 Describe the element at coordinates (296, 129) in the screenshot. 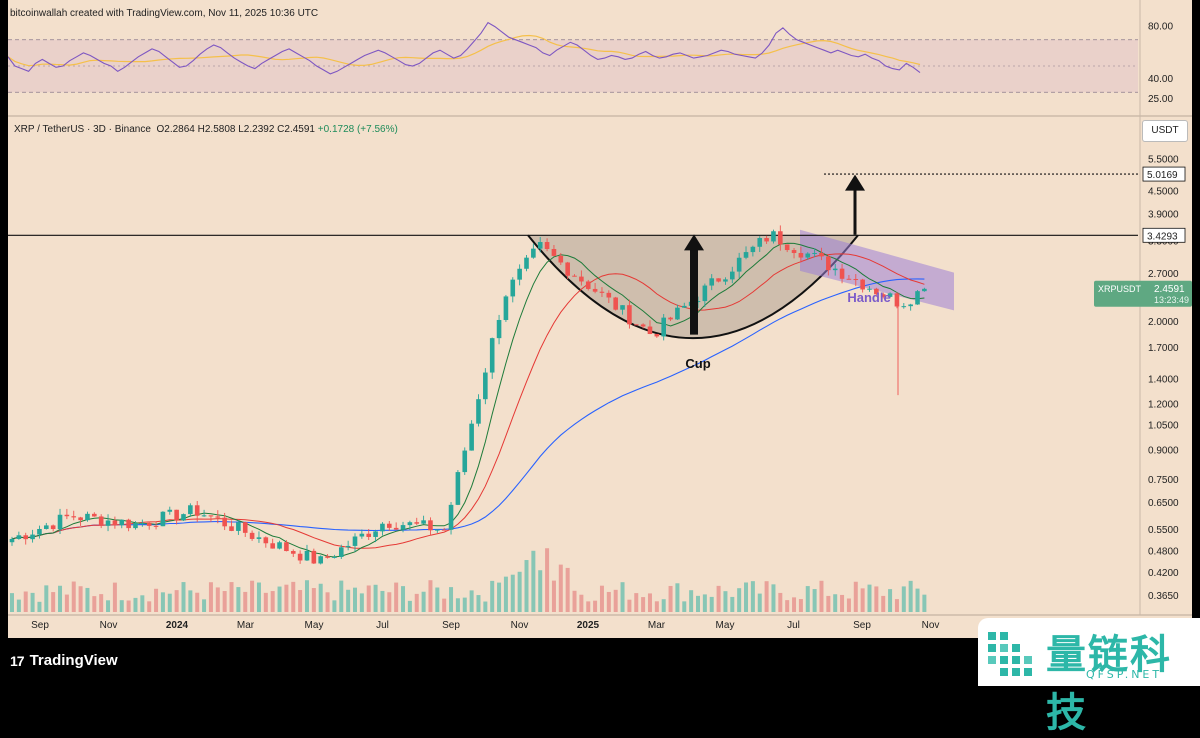

I see `ohlc-close: C2.4591` at that location.